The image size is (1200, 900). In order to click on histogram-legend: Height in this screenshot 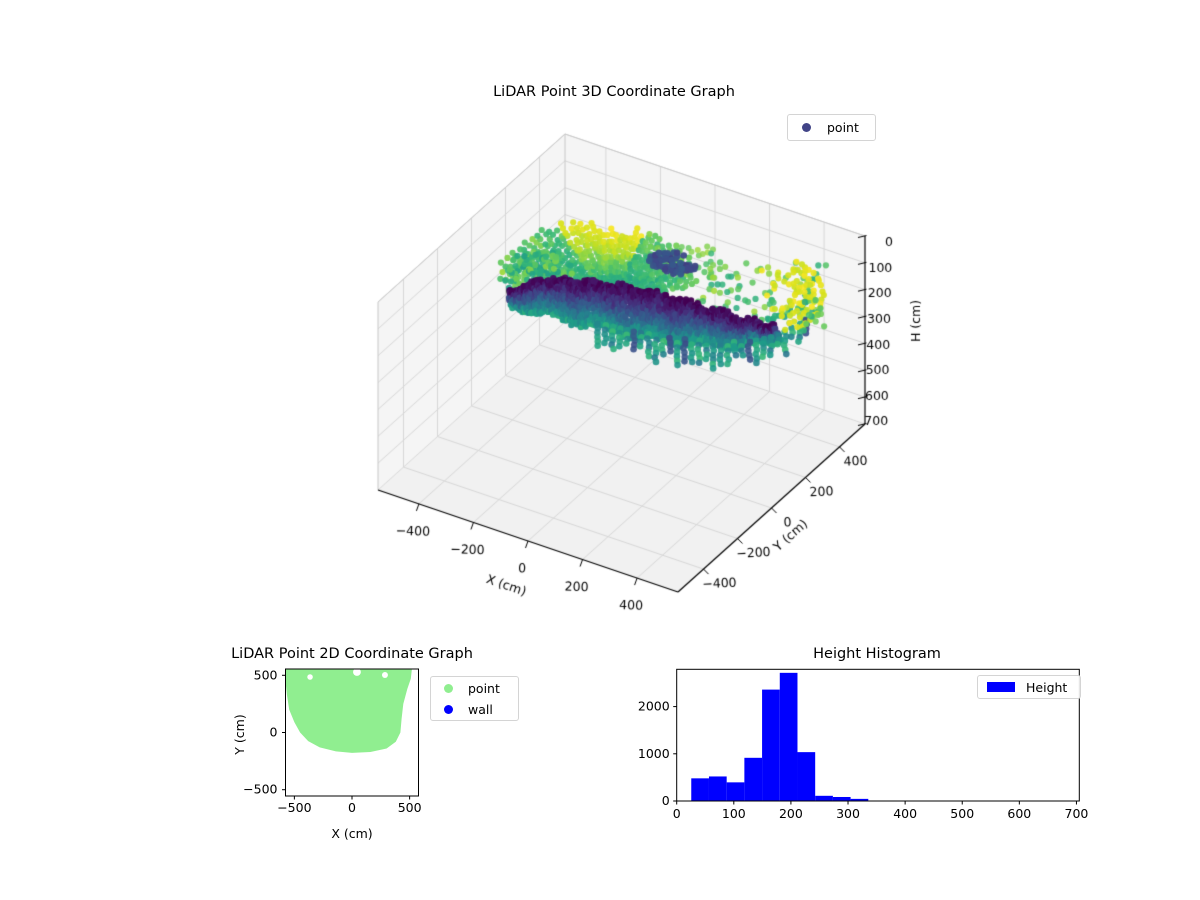, I will do `click(1029, 687)`.